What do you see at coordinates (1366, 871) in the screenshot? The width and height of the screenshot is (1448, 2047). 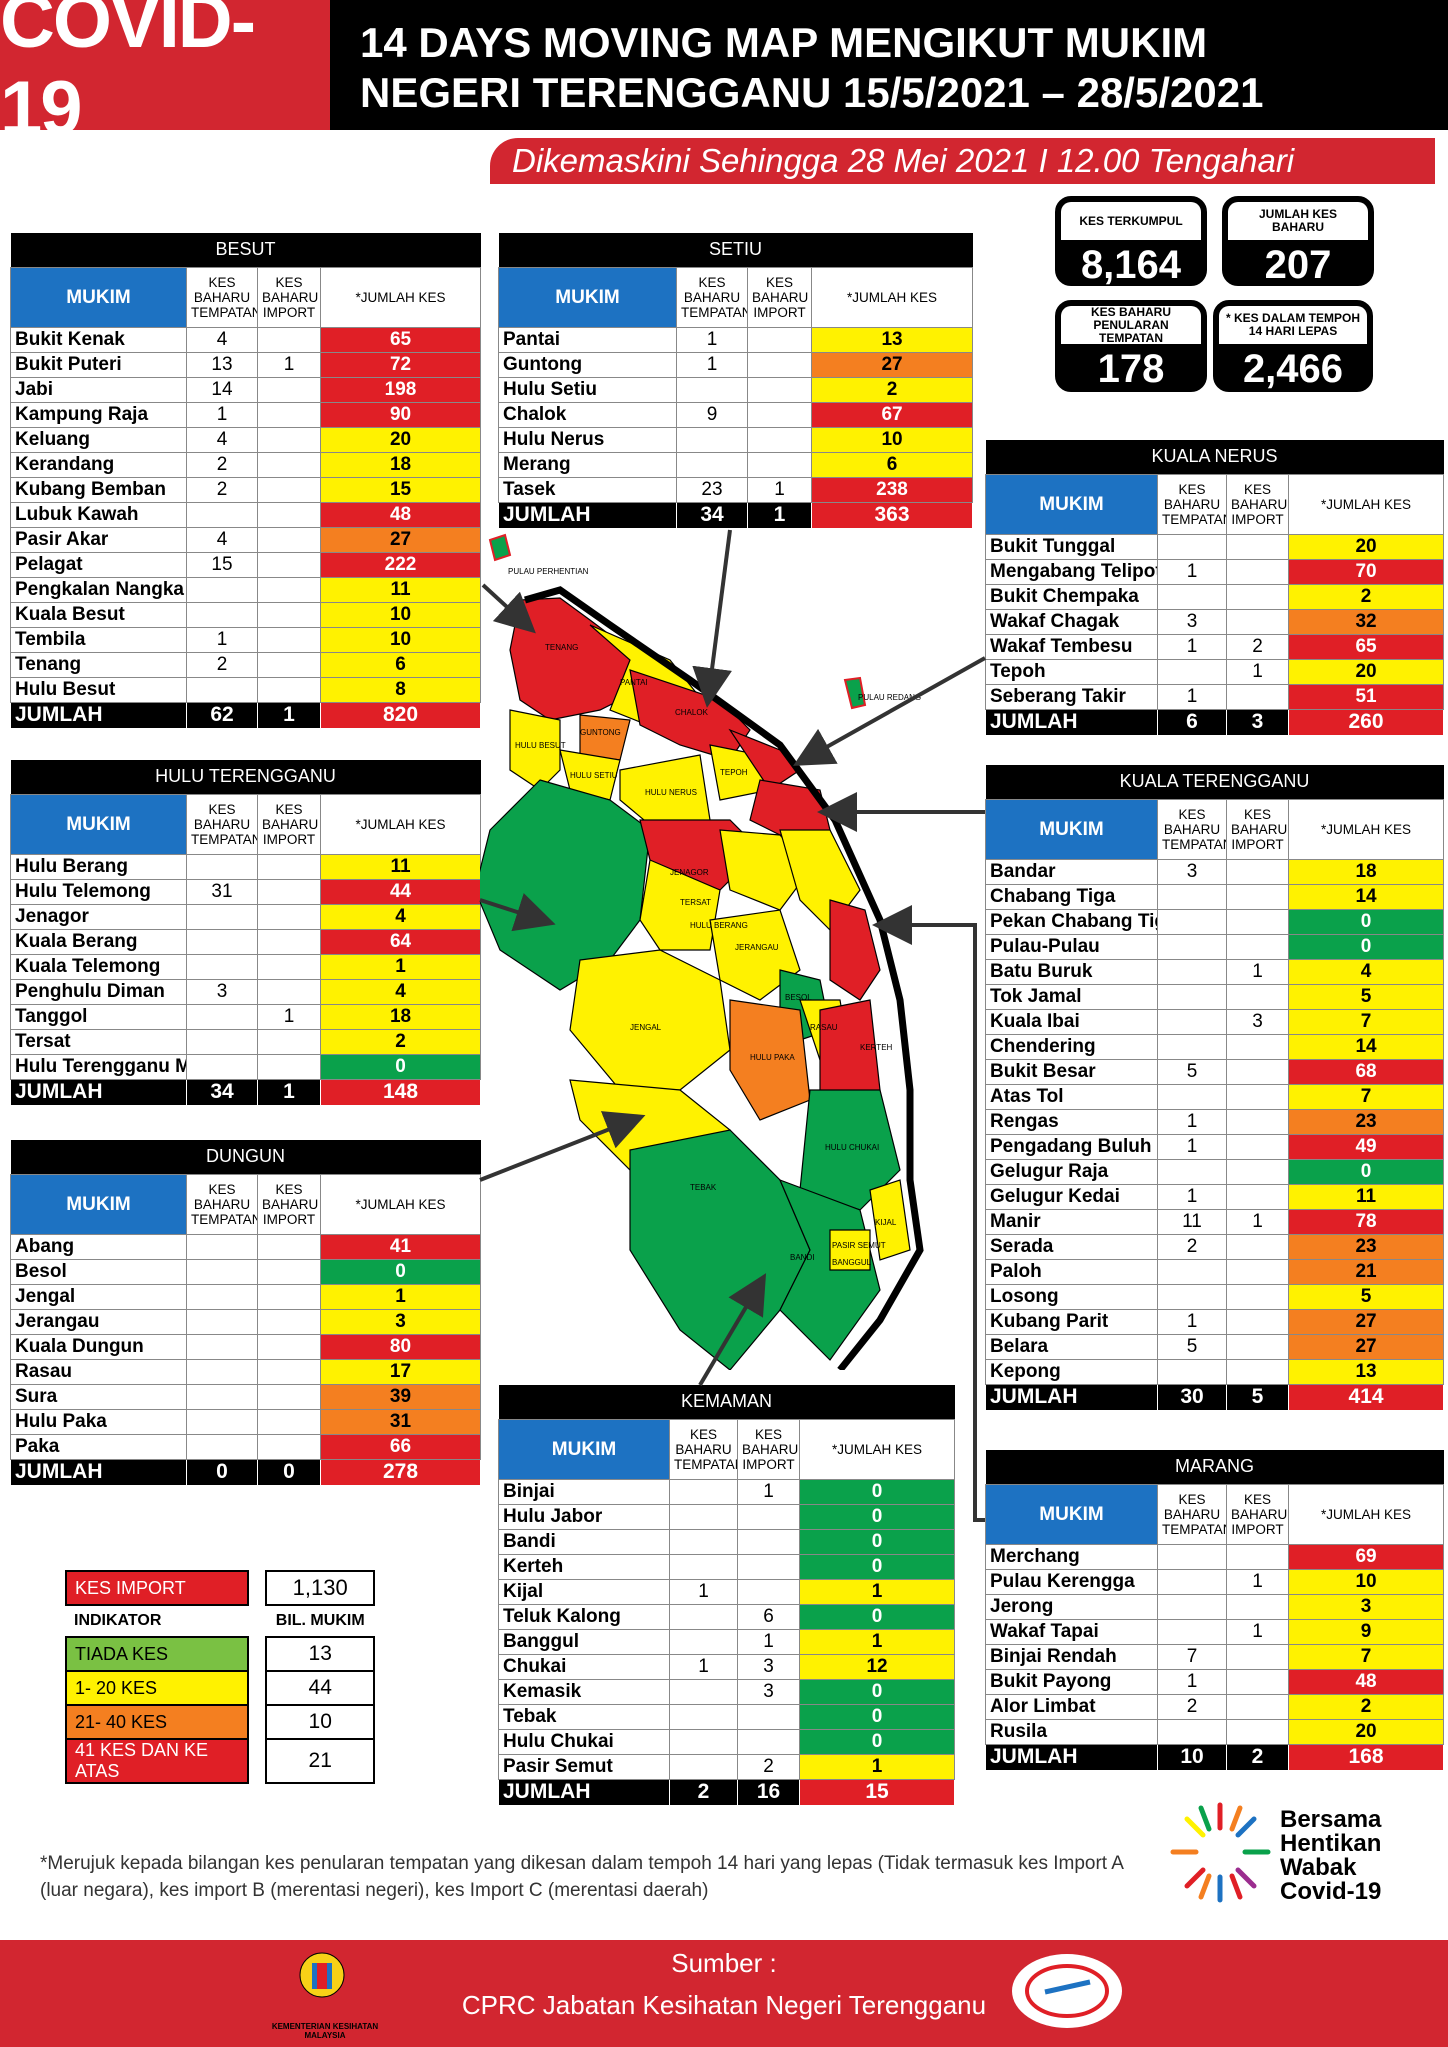 I see `jumlah-kes-cell: 18` at bounding box center [1366, 871].